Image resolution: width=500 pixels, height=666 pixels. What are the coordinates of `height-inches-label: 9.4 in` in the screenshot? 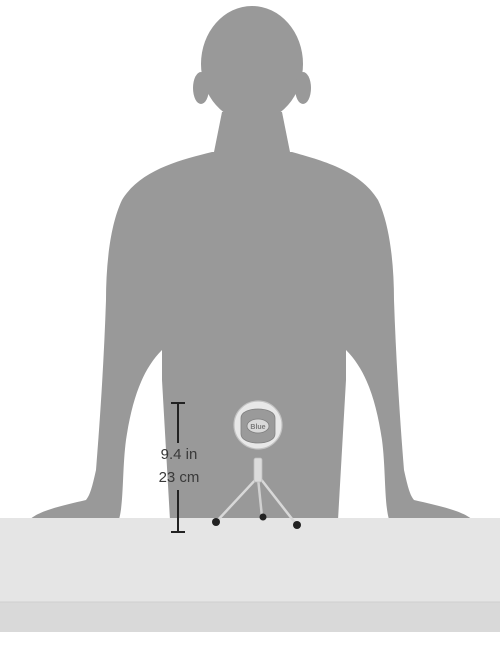 It's located at (179, 454).